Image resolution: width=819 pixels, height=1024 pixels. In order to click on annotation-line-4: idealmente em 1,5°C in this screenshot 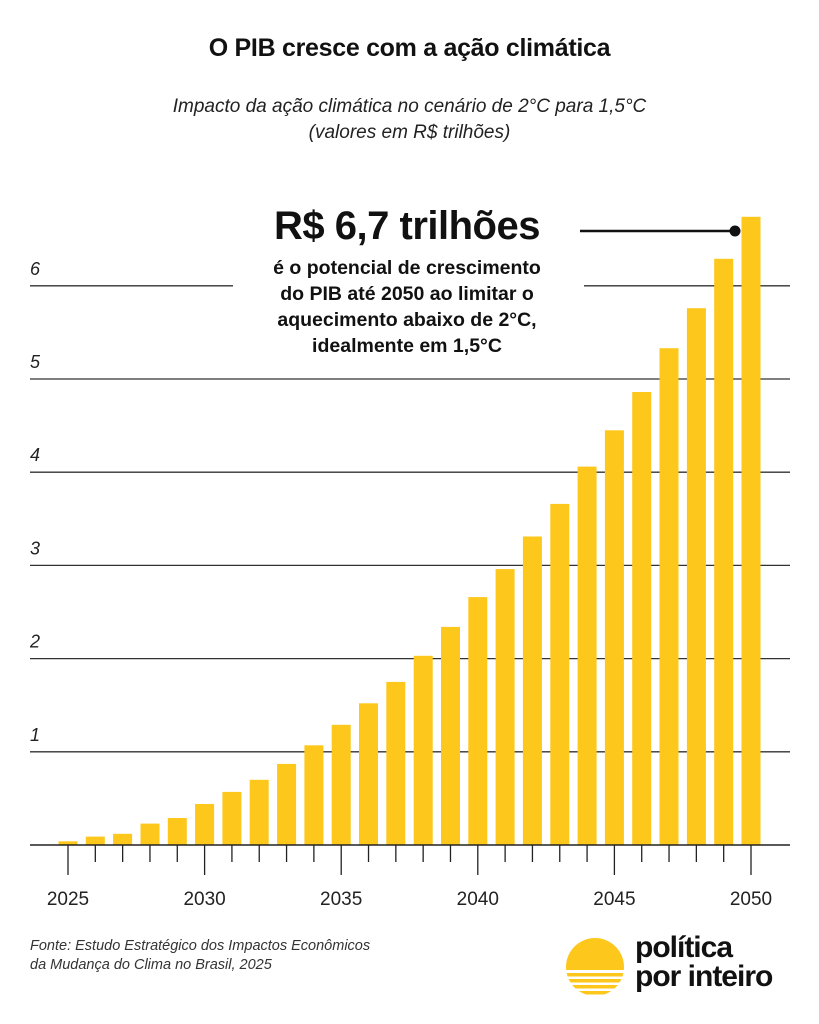, I will do `click(407, 346)`.